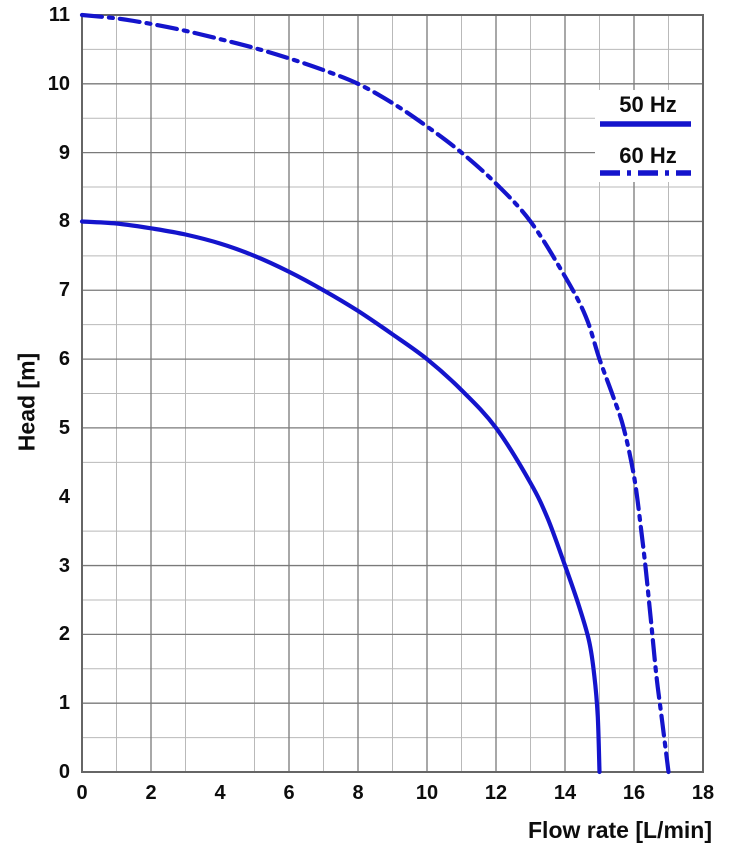  I want to click on x-tick-label-2: 2, so click(151, 793).